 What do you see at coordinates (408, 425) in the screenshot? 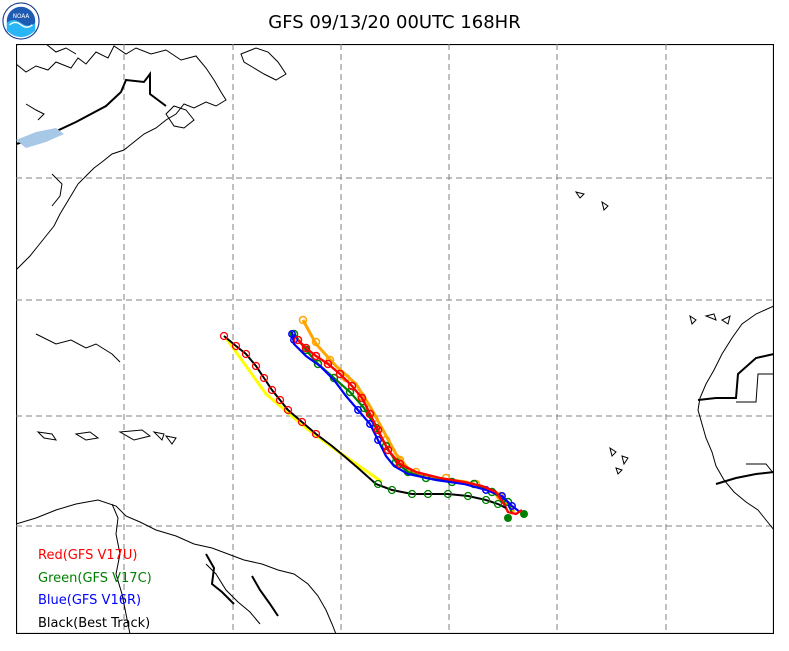
I see `red-track` at bounding box center [408, 425].